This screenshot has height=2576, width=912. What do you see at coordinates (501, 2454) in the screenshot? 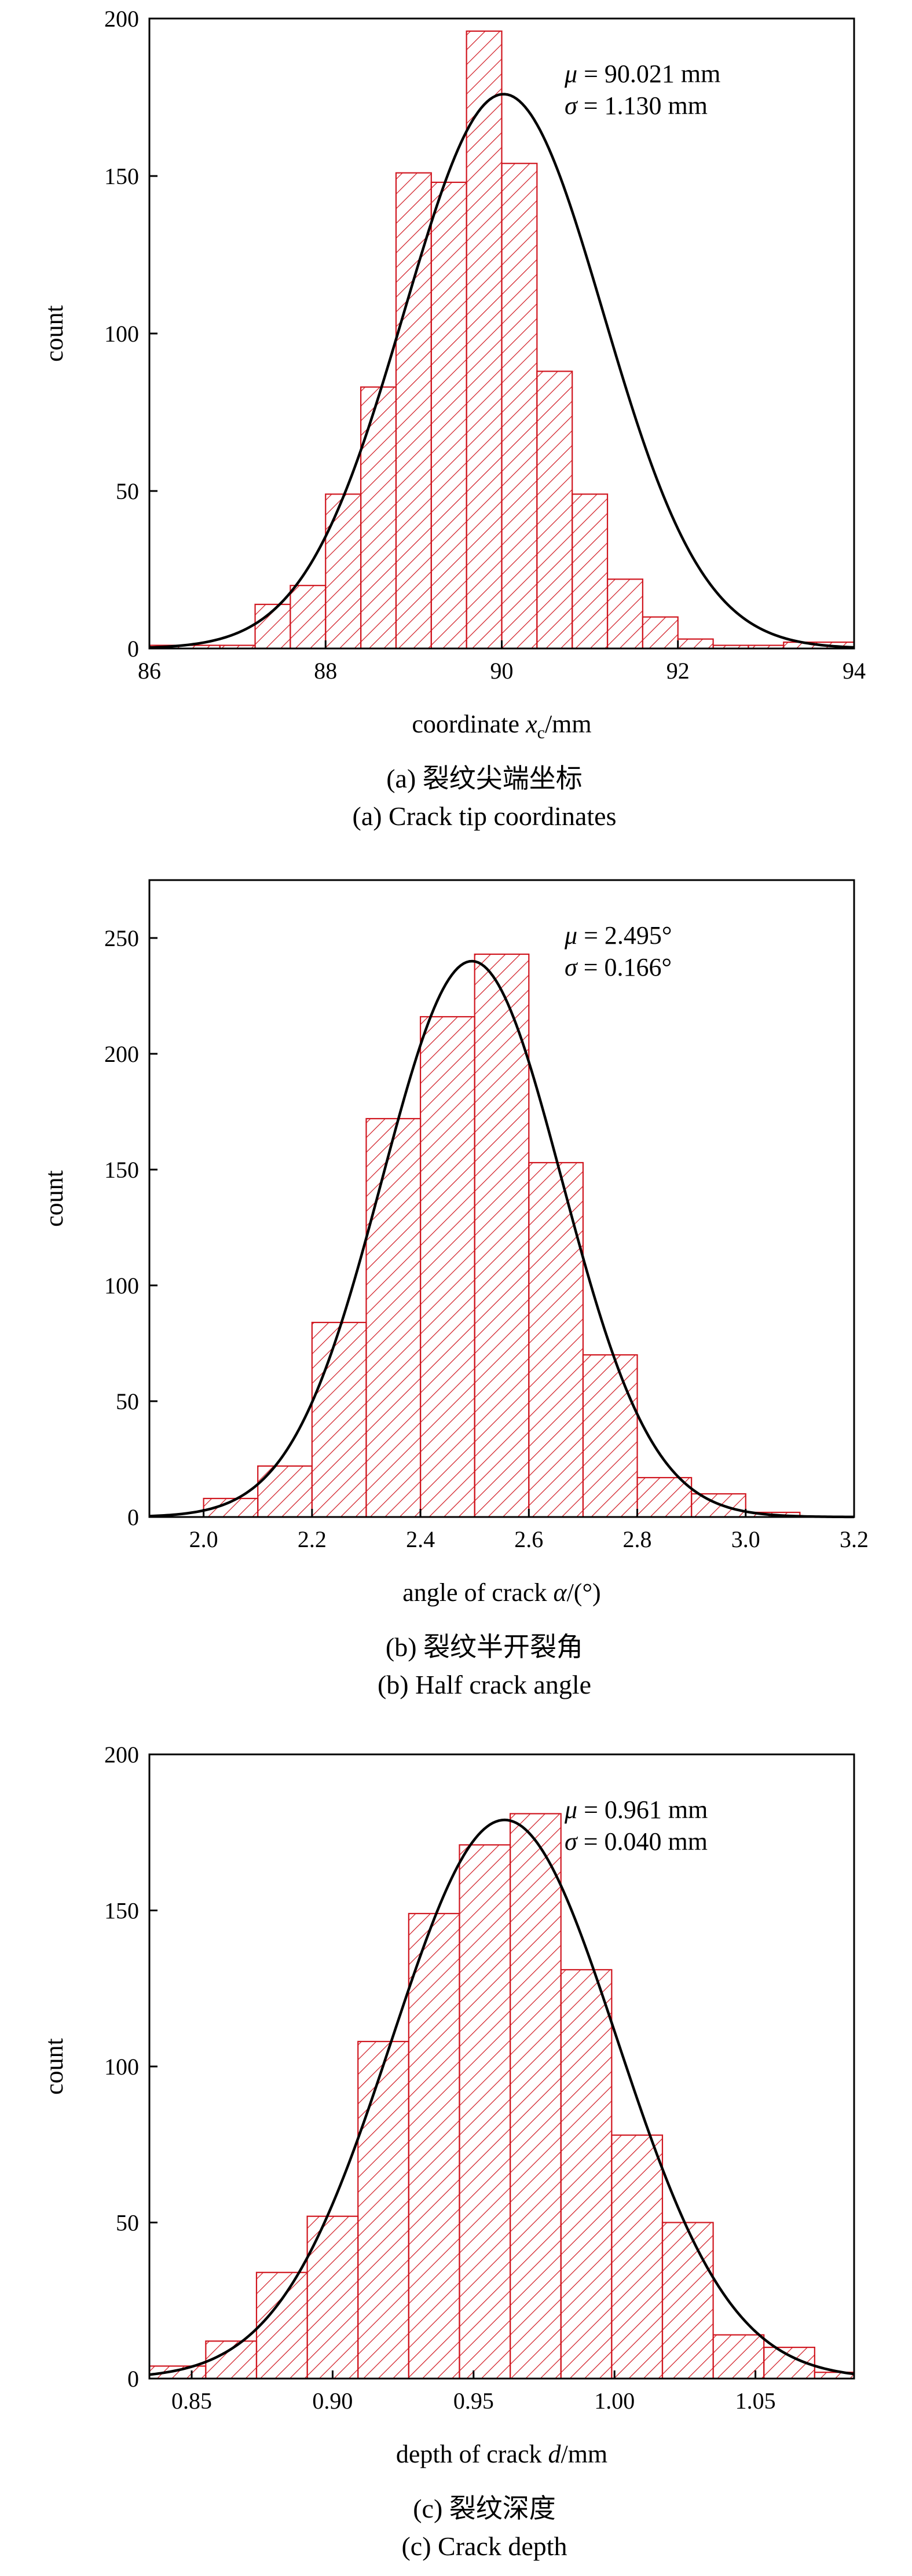
I see `x-axis-label: depth of crack d/mm` at bounding box center [501, 2454].